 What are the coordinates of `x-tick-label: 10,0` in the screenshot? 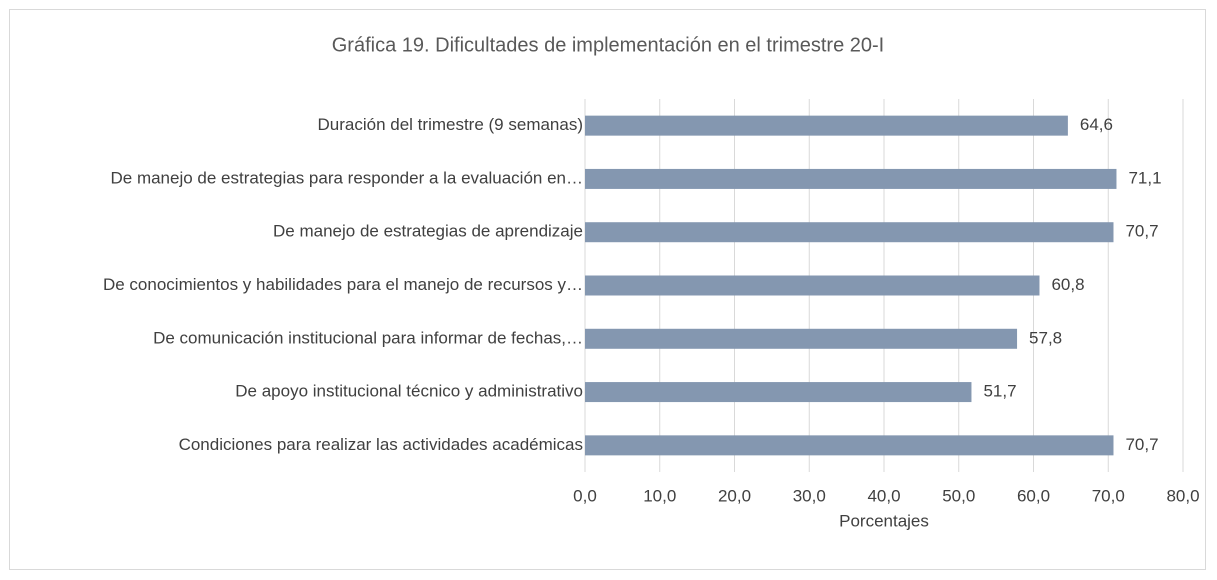 It's located at (659, 495).